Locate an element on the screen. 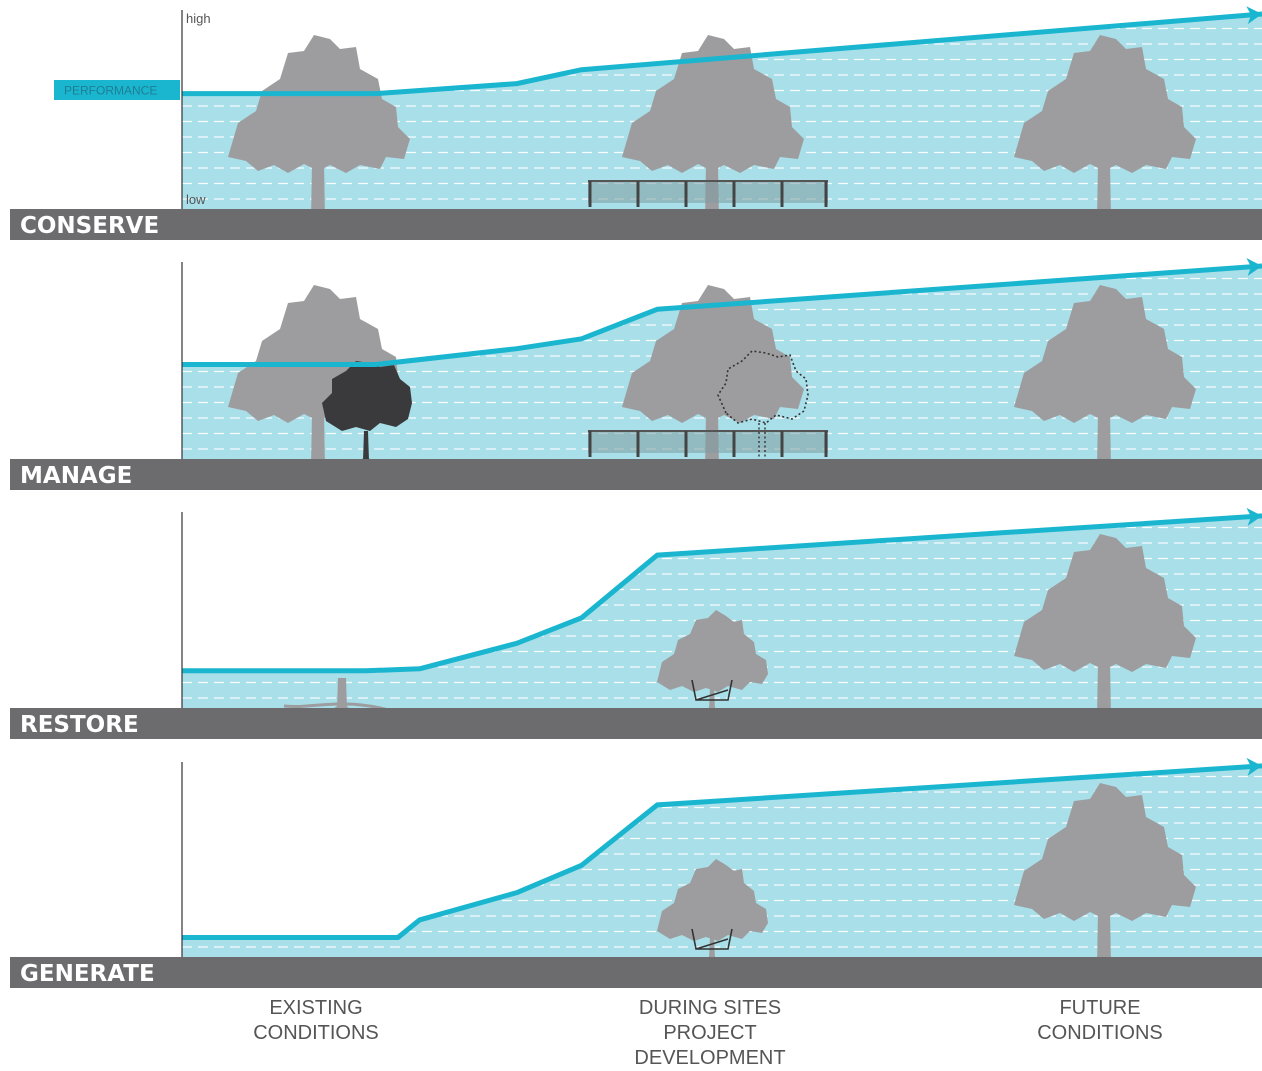 This screenshot has width=1262, height=1071. stage-label-future: FUTURE CONDITIONS is located at coordinates (1100, 1021).